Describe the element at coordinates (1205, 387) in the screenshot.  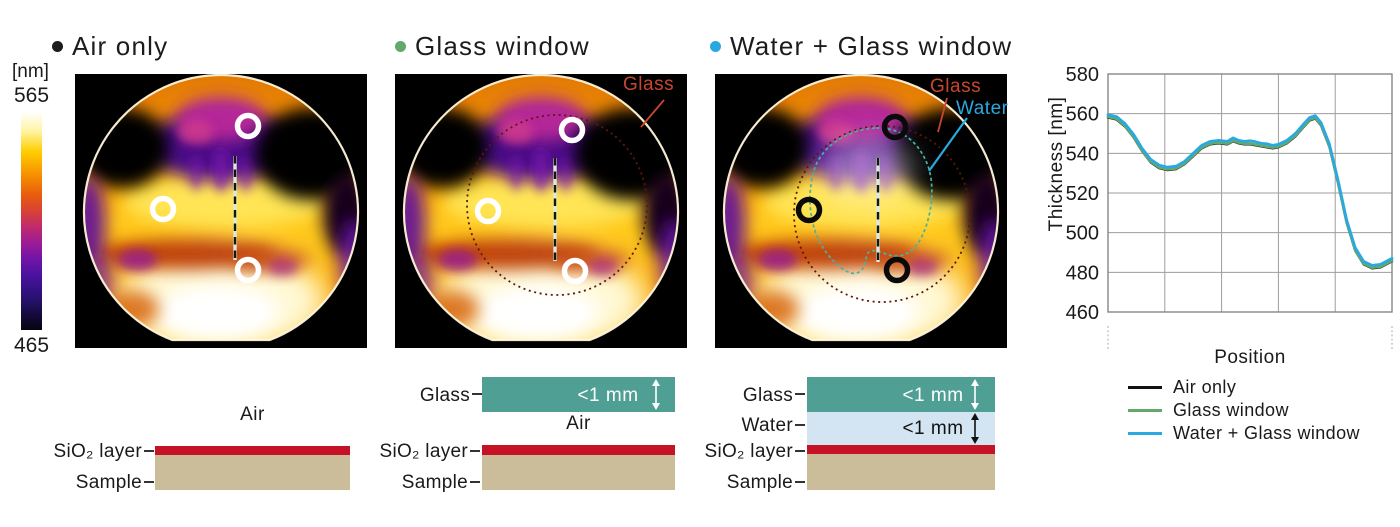
I see `legend-label: Air only` at that location.